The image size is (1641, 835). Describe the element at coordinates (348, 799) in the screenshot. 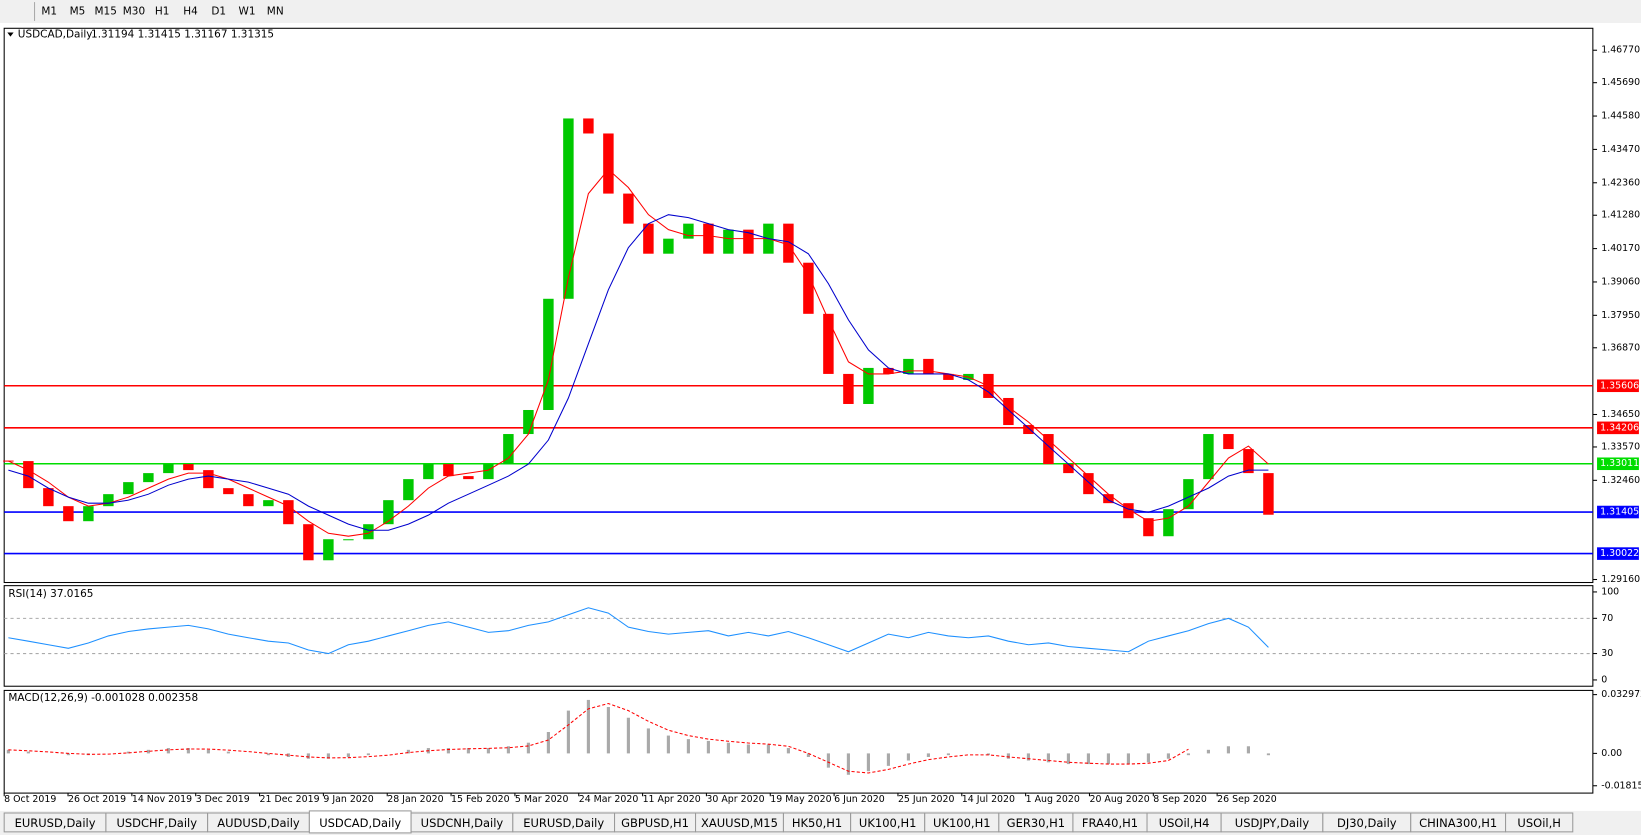

I see `x-tick-label: 9 Jan 2020` at that location.